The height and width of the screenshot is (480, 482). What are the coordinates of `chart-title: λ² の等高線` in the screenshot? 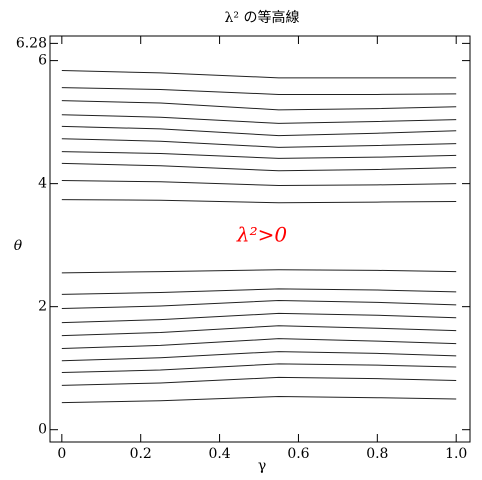 It's located at (262, 17).